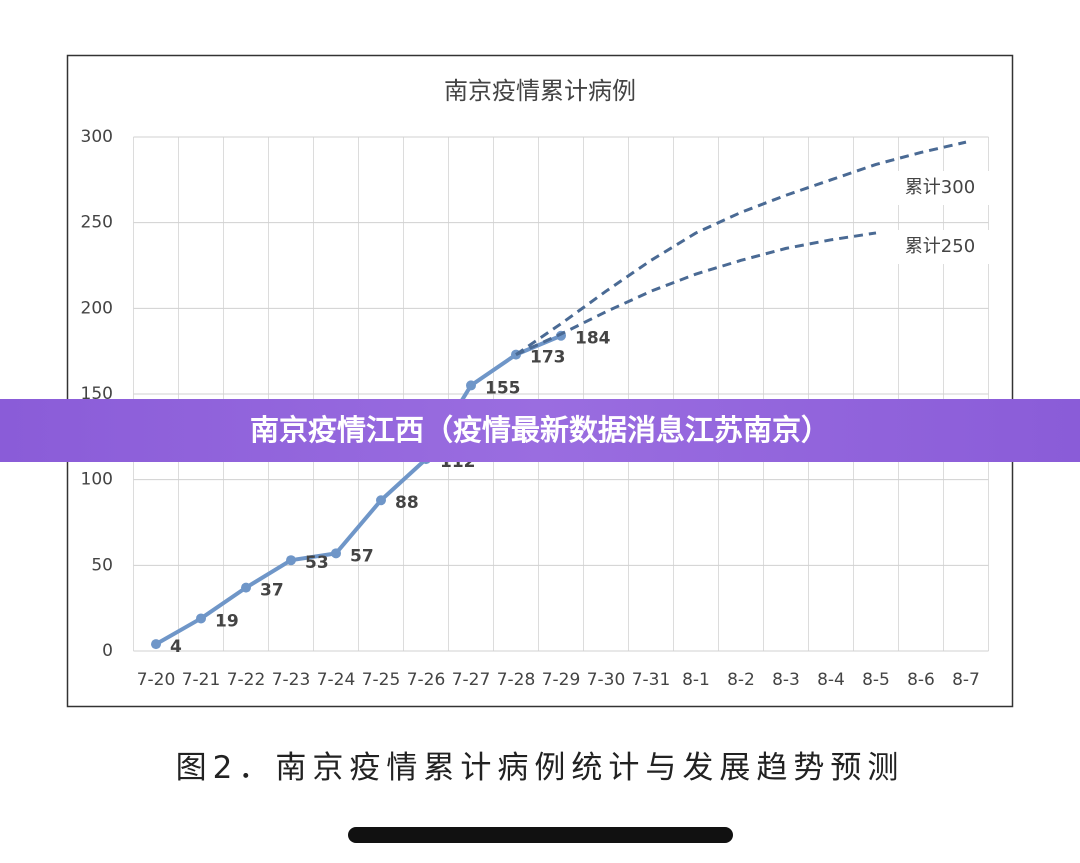 The width and height of the screenshot is (1080, 863). Describe the element at coordinates (921, 680) in the screenshot. I see `x-tick-label: 8-6` at that location.